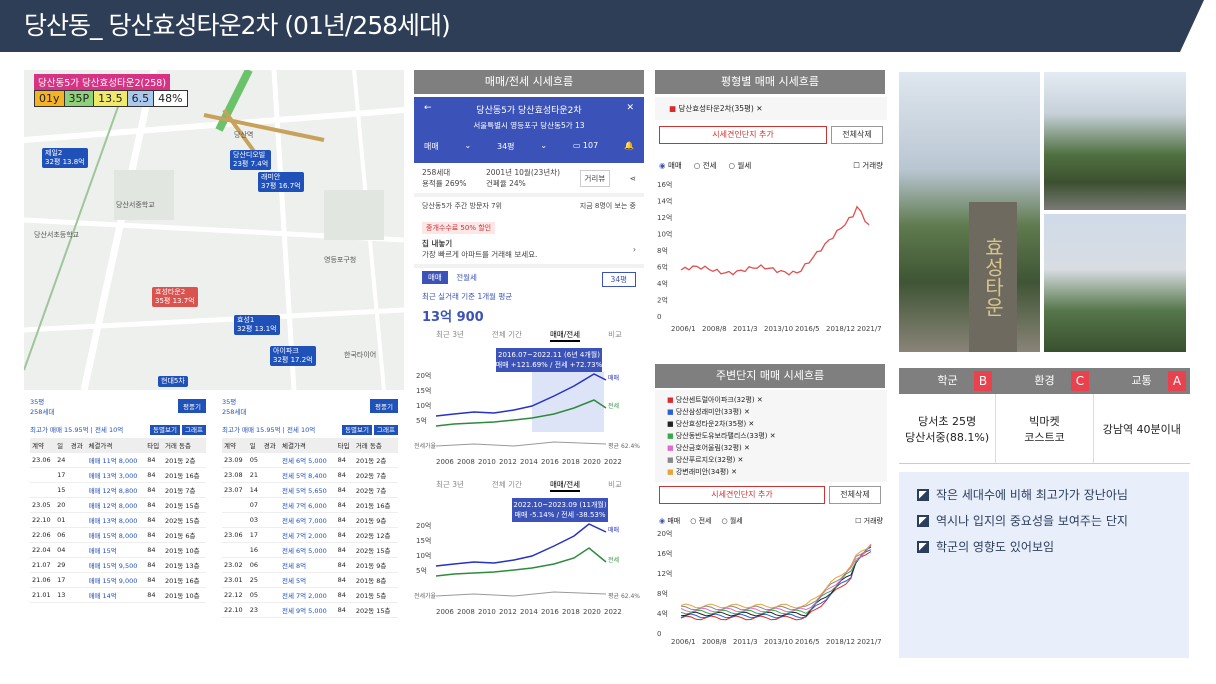 The image size is (1216, 684). I want to click on table-row: 23.09 05 전세 6억 5,000 84 201동 2층, so click(310, 460).